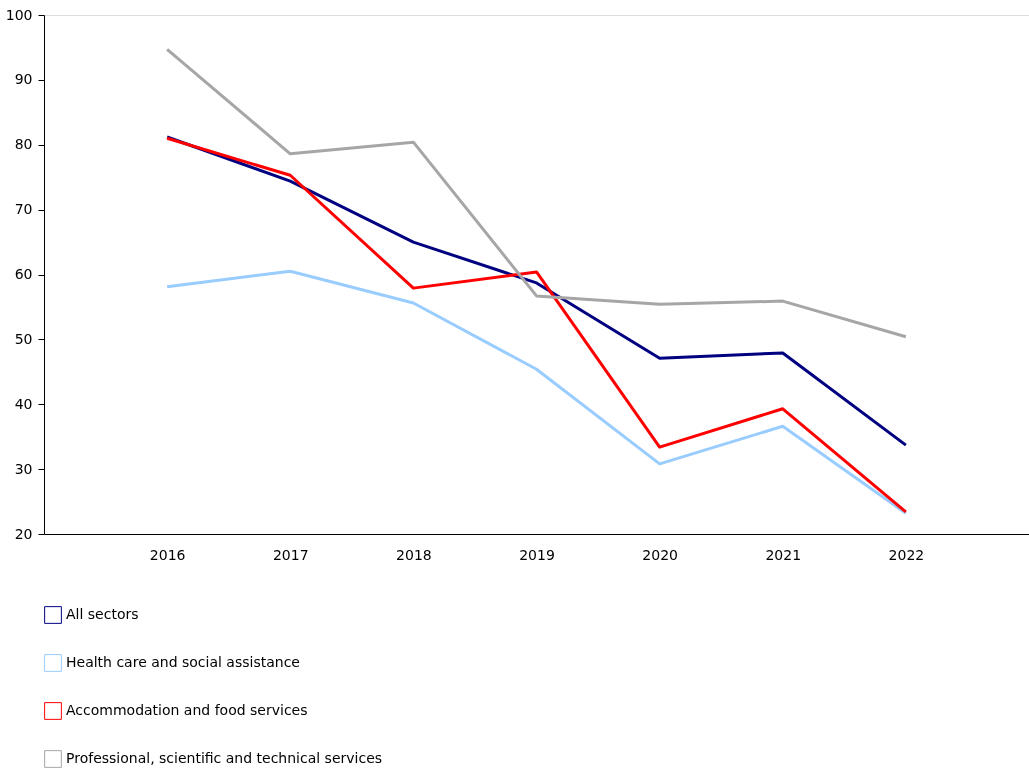 This screenshot has height=774, width=1029. What do you see at coordinates (23, 144) in the screenshot?
I see `y-tick-label: 80` at bounding box center [23, 144].